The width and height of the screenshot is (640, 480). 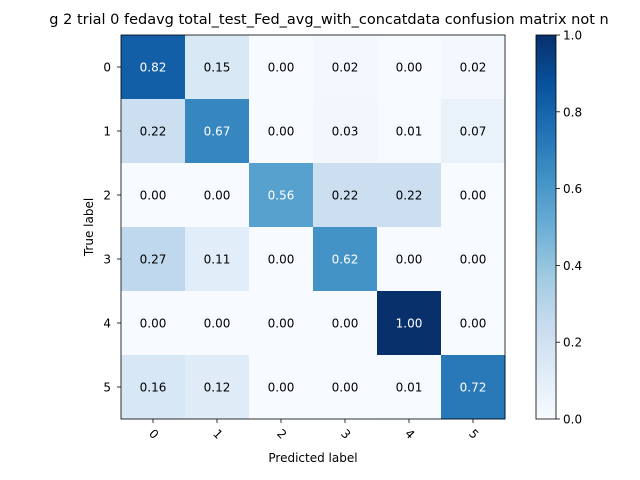 I want to click on y-axis-label: True label, so click(x=89, y=227).